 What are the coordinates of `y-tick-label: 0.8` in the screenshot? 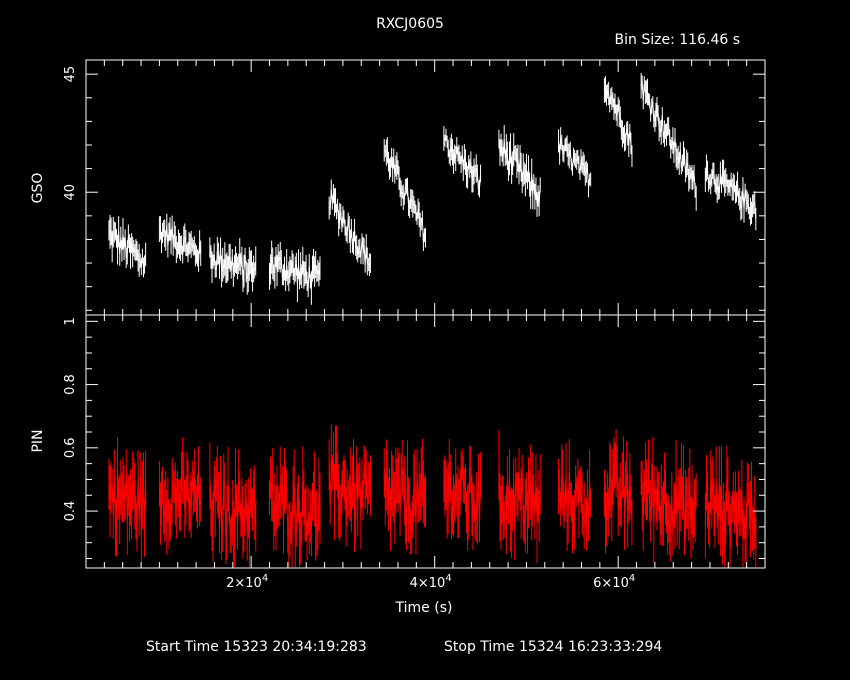 It's located at (70, 384).